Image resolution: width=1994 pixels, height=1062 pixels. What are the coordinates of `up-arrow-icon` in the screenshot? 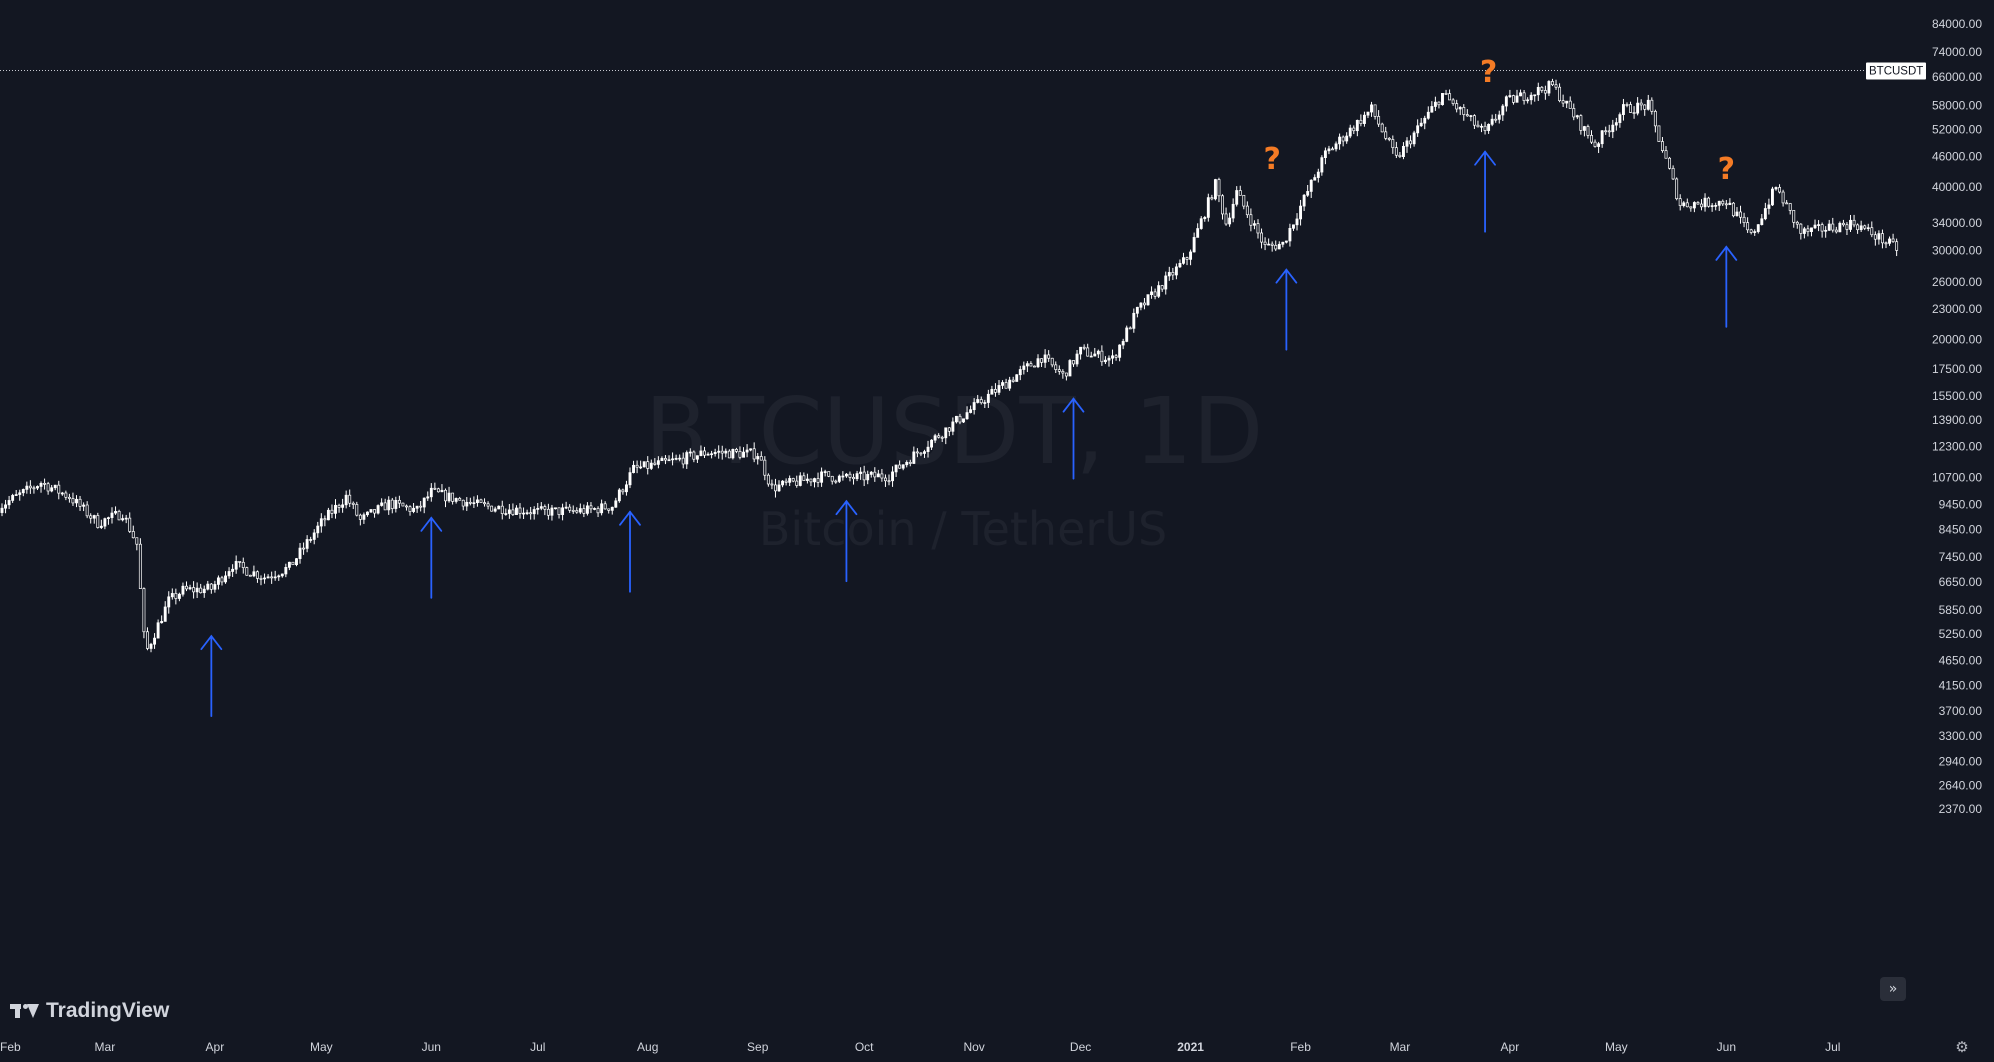 It's located at (211, 676).